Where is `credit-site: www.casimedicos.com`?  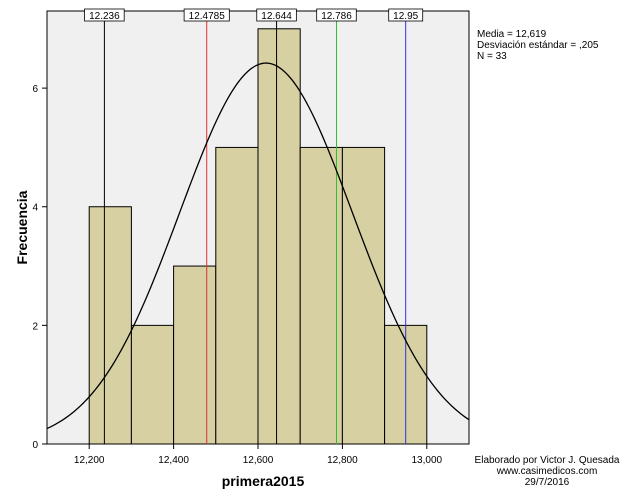
credit-site: www.casimedicos.com is located at coordinates (547, 471).